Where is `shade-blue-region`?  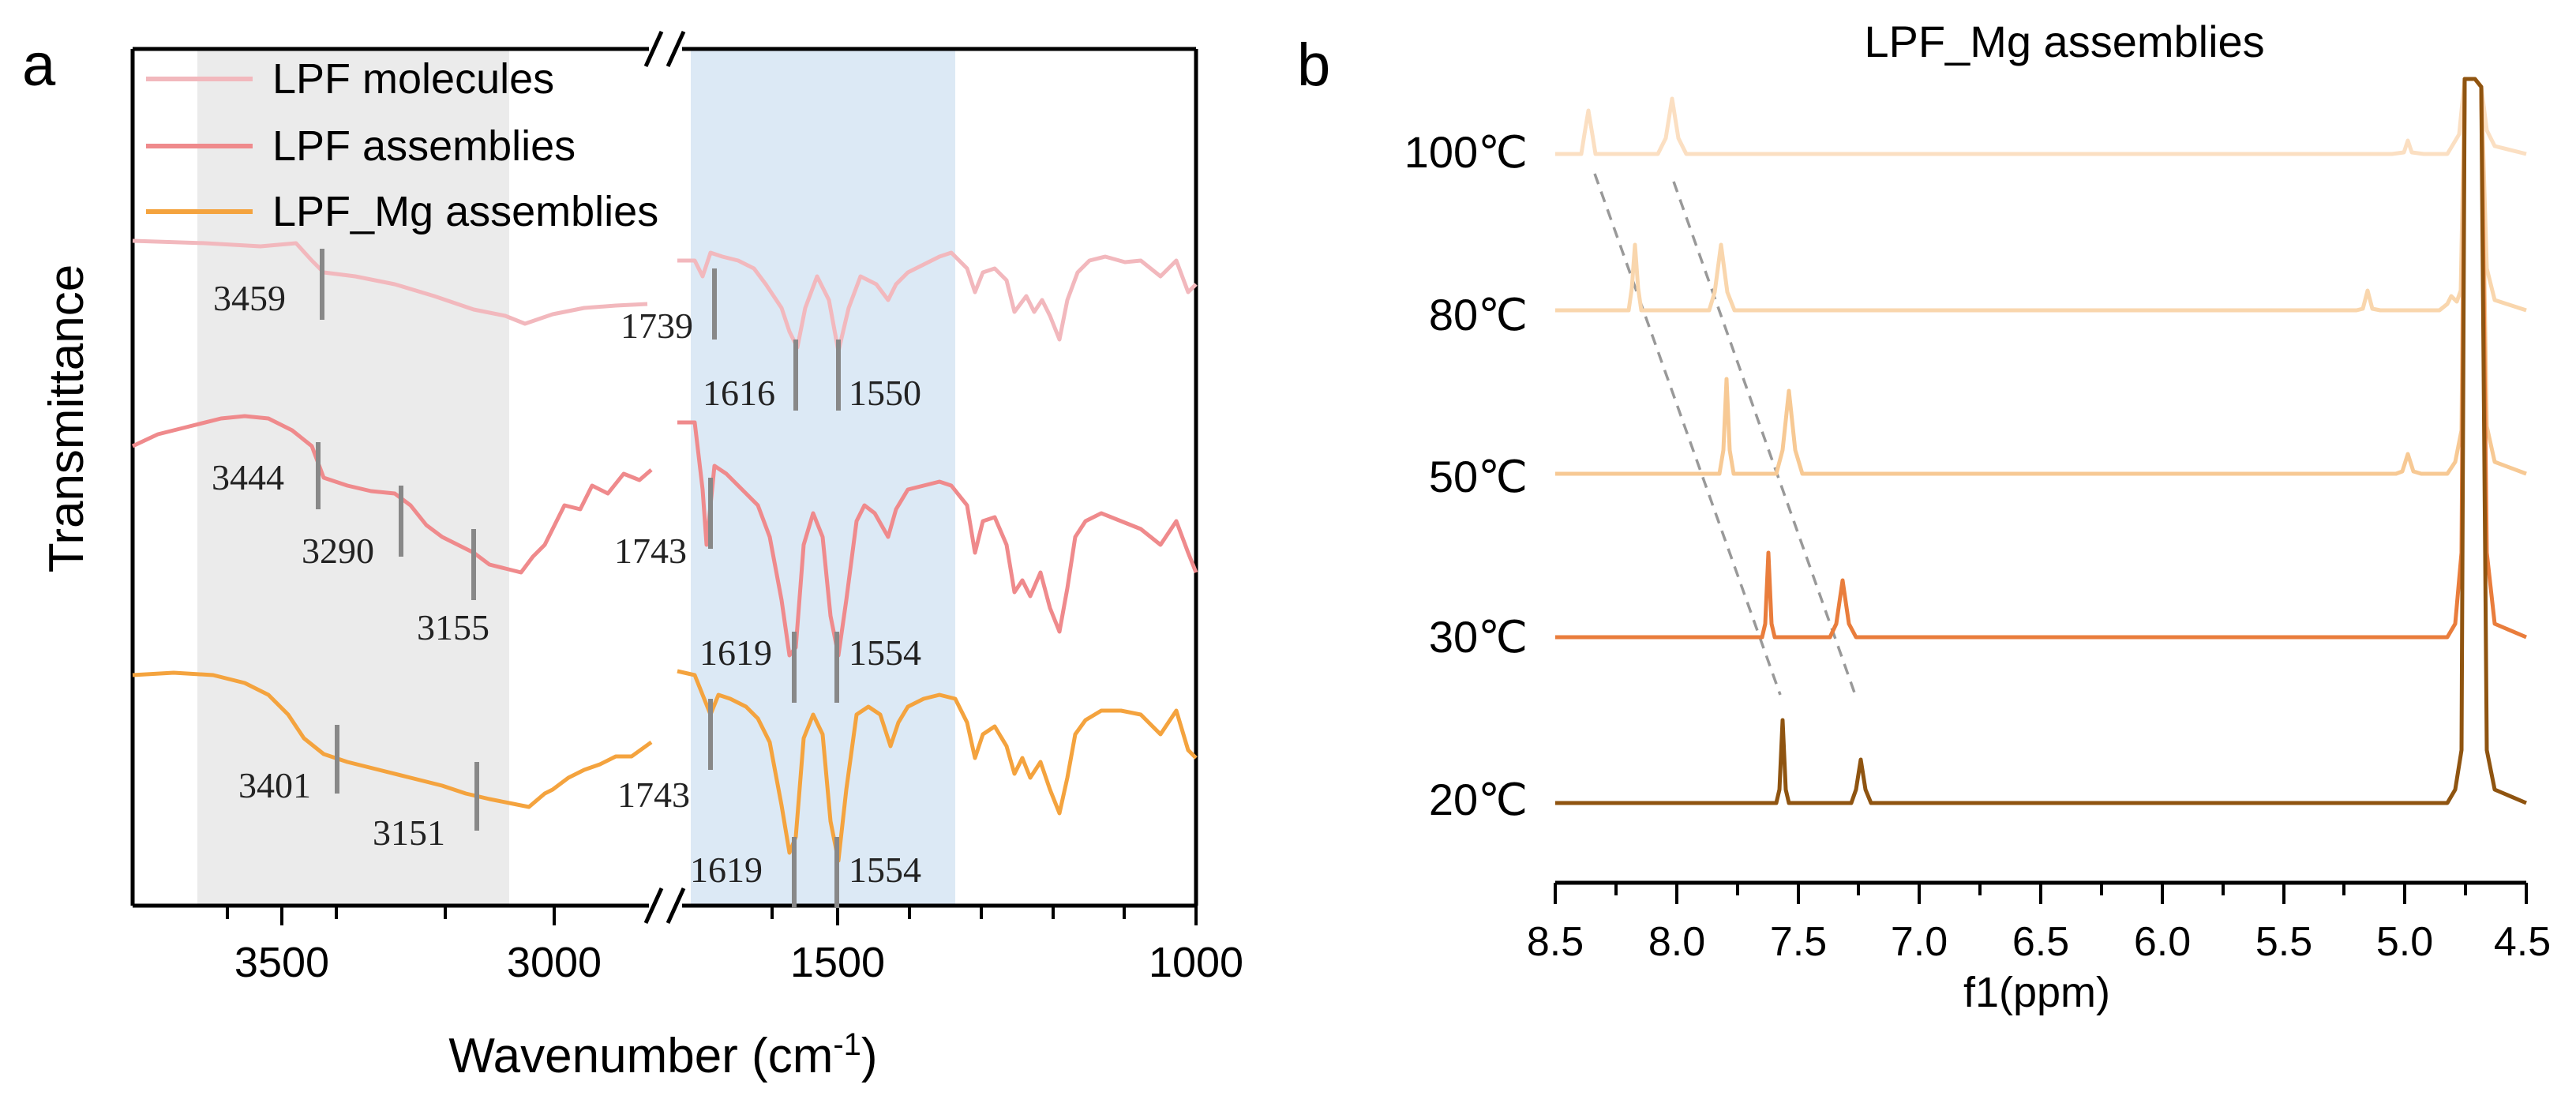 shade-blue-region is located at coordinates (823, 477).